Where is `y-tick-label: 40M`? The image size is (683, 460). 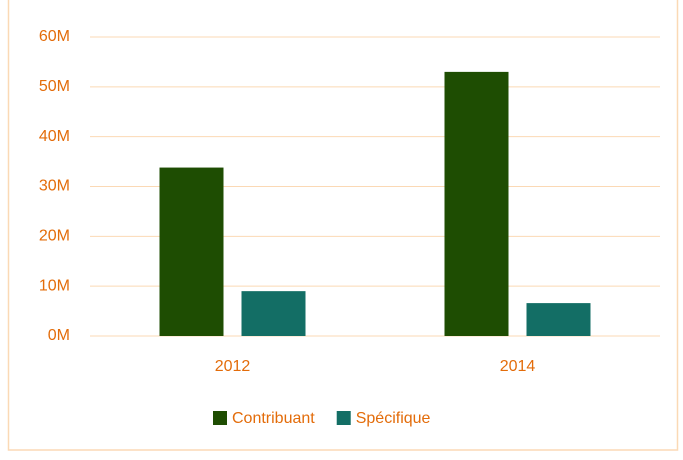 y-tick-label: 40M is located at coordinates (54, 136).